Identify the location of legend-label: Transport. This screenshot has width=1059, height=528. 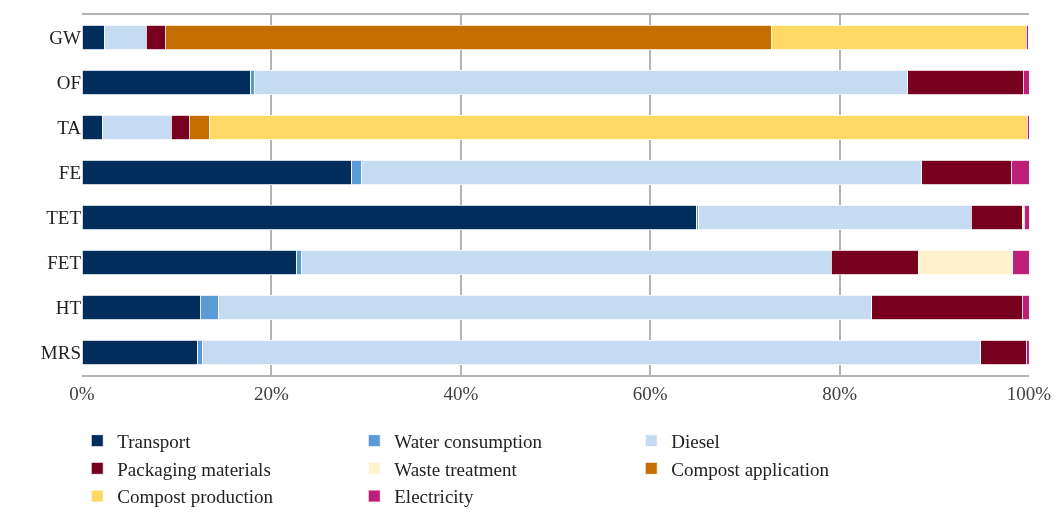
(154, 442).